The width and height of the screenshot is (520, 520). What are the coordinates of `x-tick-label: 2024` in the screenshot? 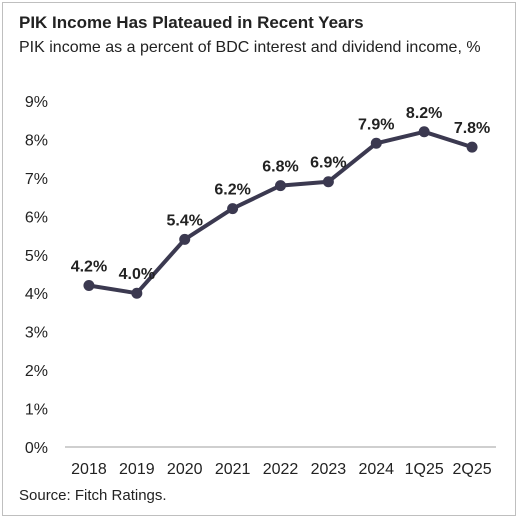 It's located at (376, 469).